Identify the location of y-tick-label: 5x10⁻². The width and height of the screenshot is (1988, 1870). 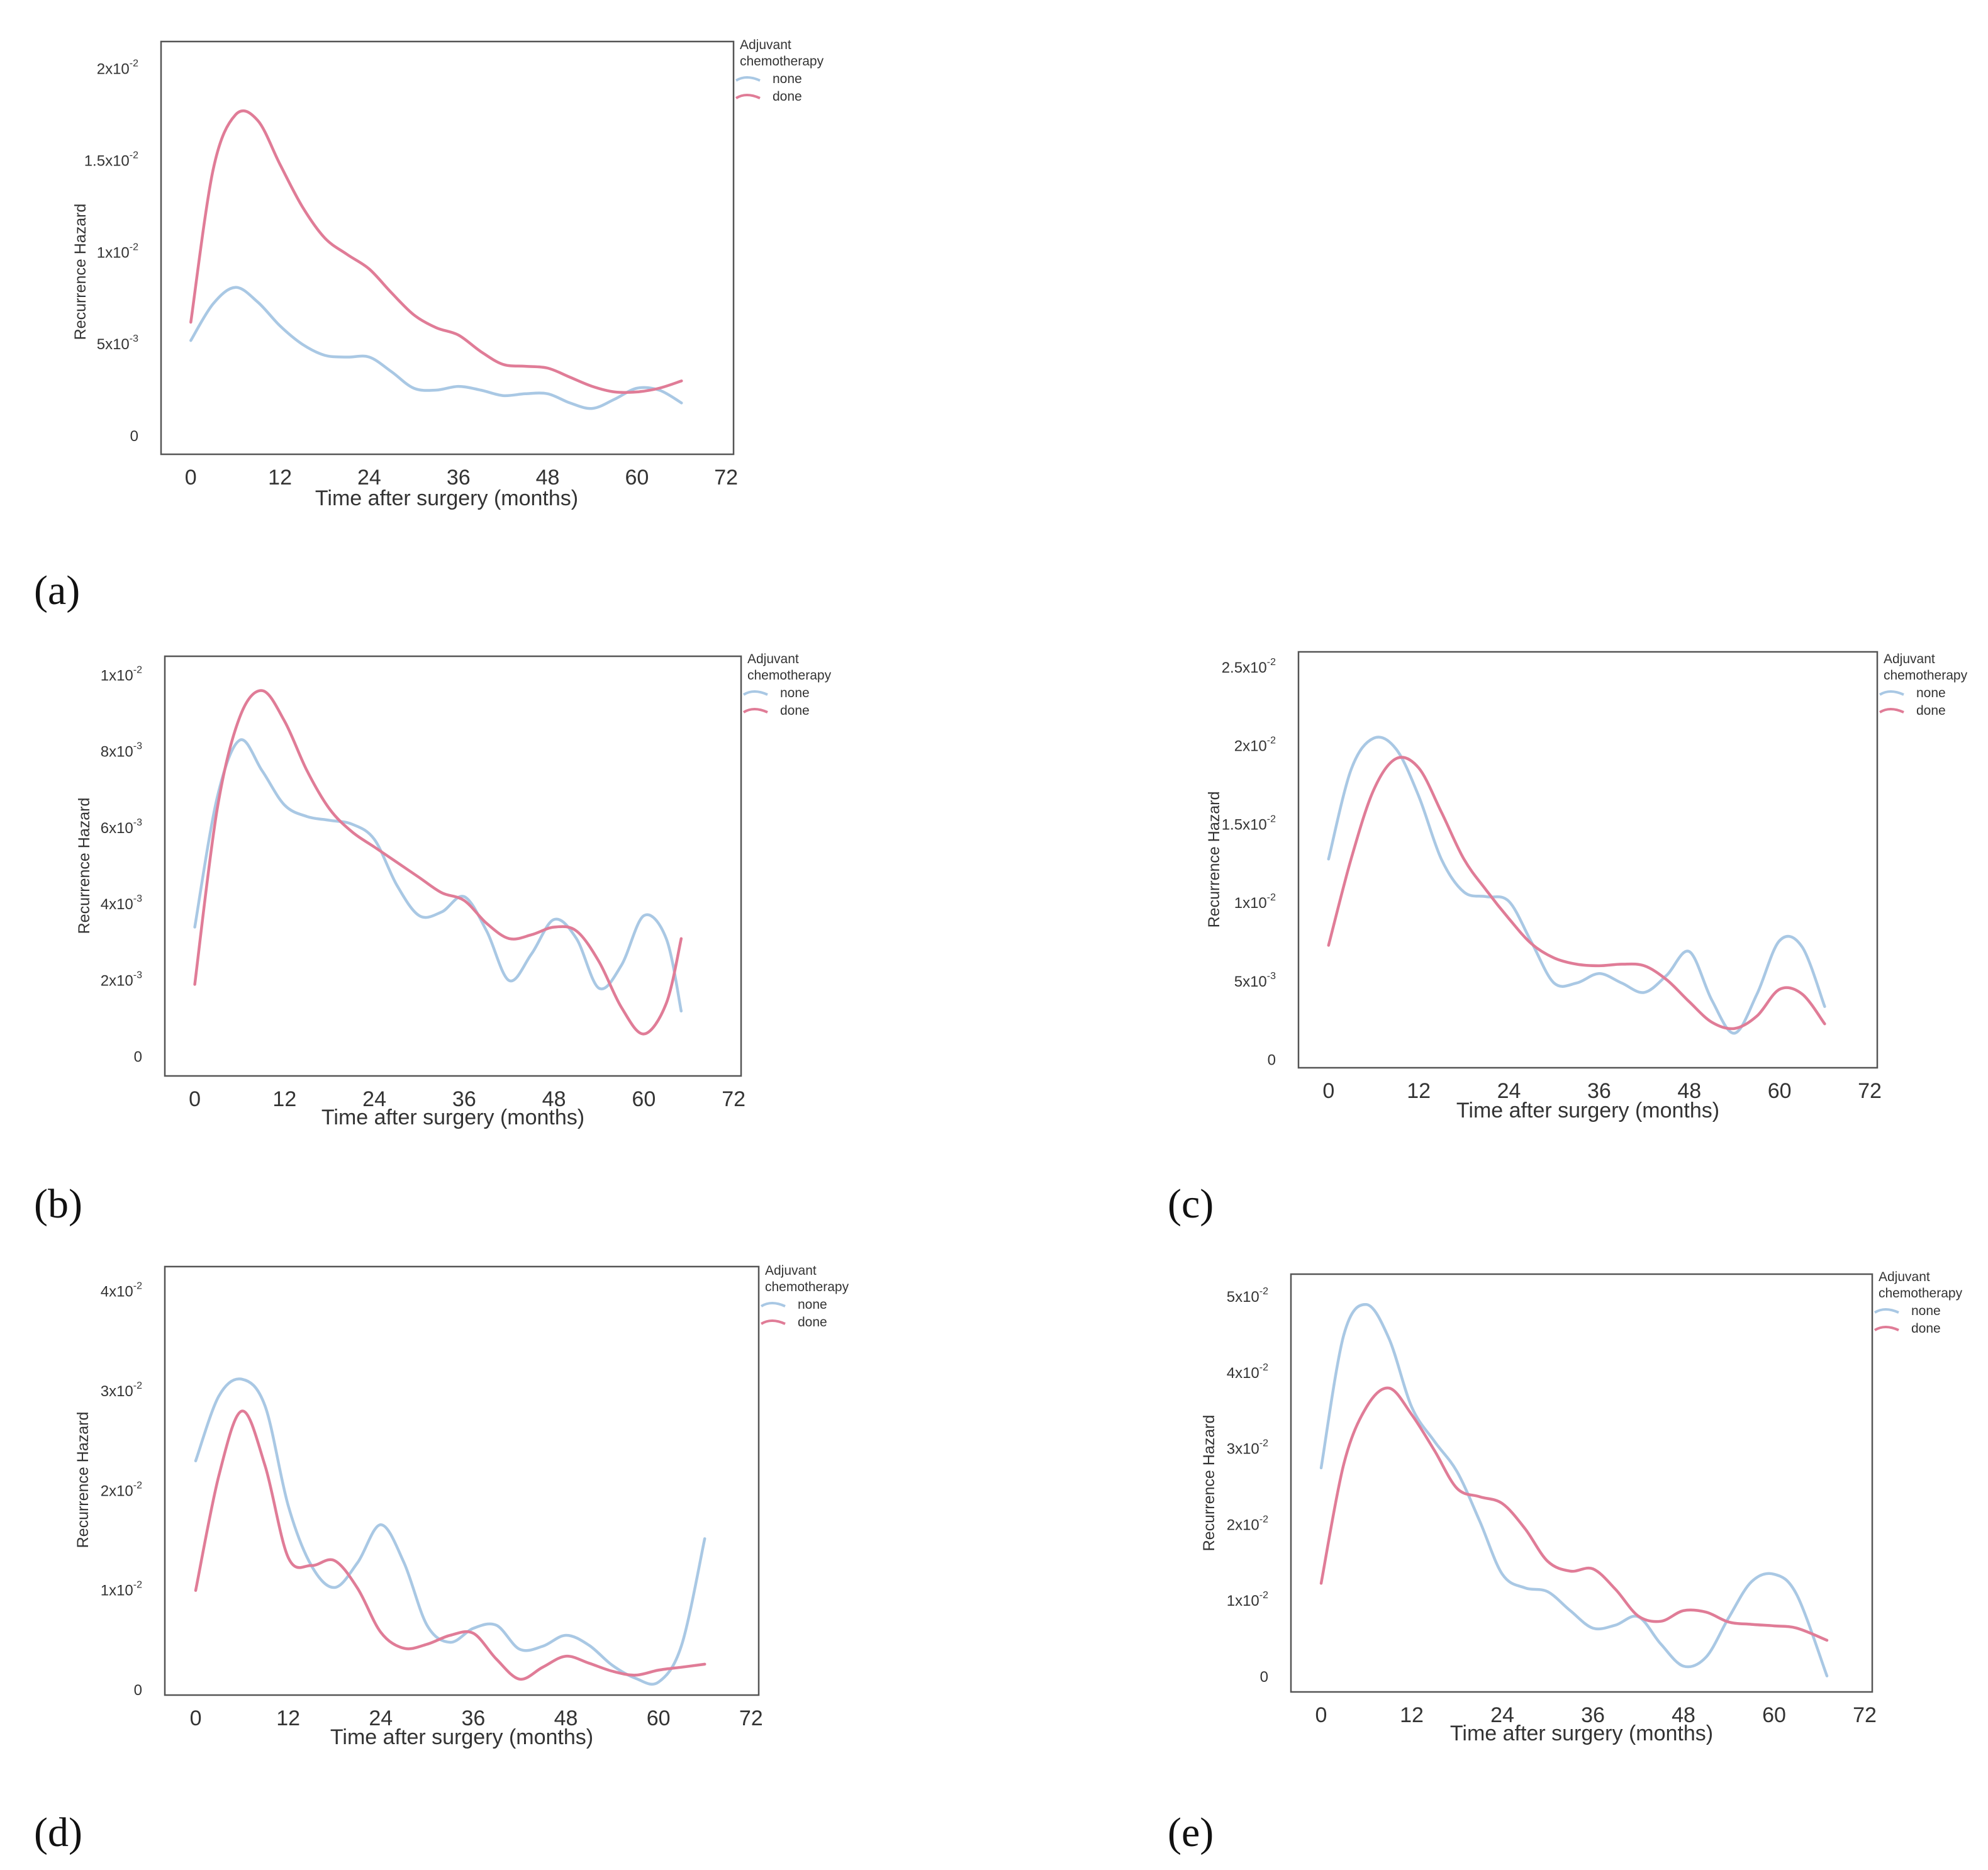
(1247, 1296).